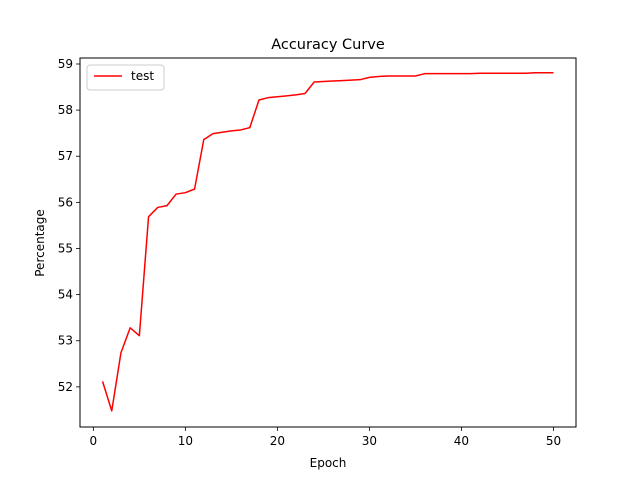 This screenshot has height=480, width=640. Describe the element at coordinates (328, 463) in the screenshot. I see `x-axis-label: Epoch` at that location.